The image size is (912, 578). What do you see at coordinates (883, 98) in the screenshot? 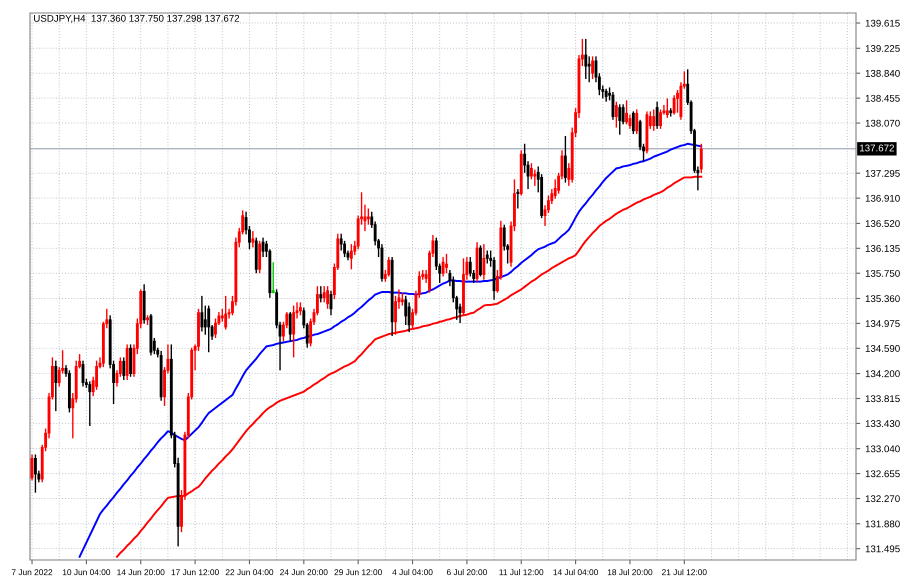
I see `y-tick-label: 138.455` at bounding box center [883, 98].